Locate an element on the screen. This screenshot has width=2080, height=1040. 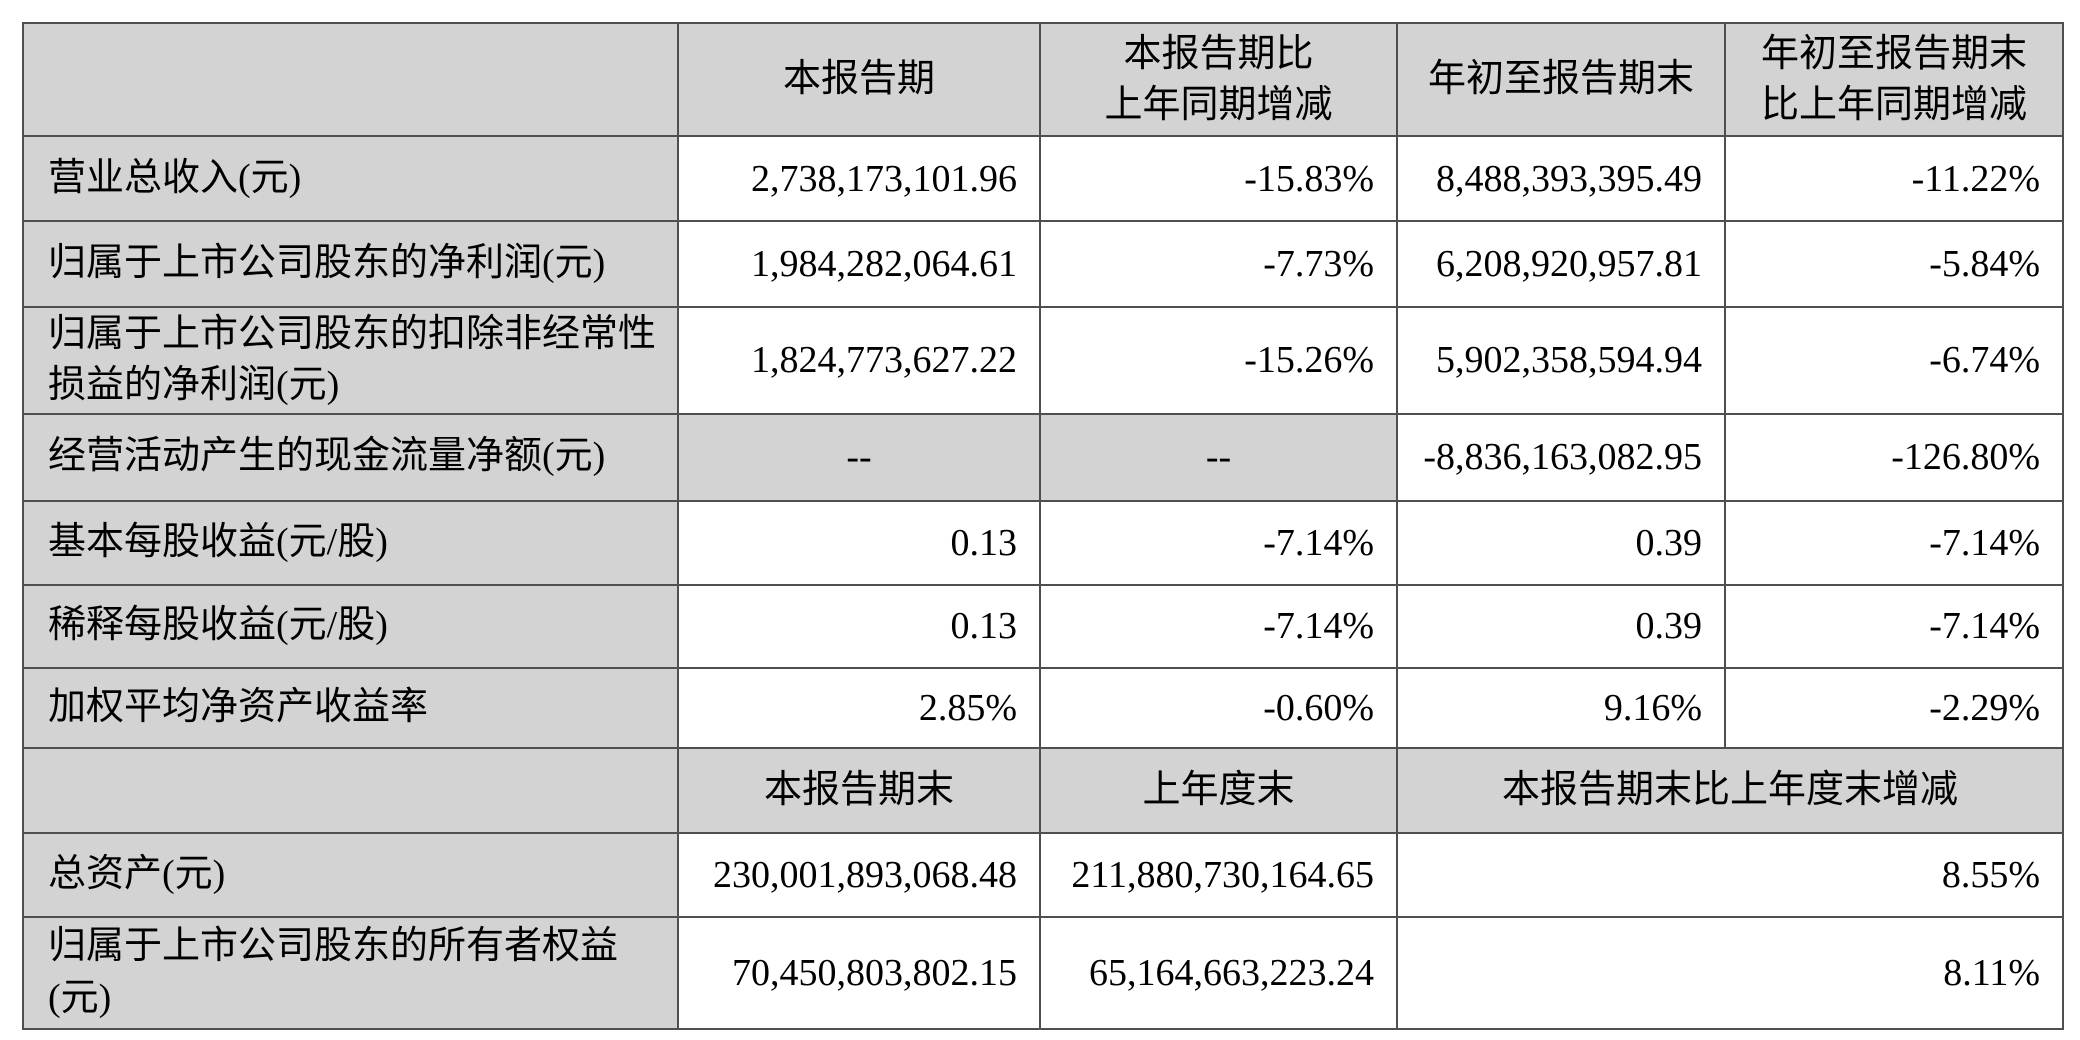
ytd-cell: -8,836,163,082.95 is located at coordinates (1561, 457).